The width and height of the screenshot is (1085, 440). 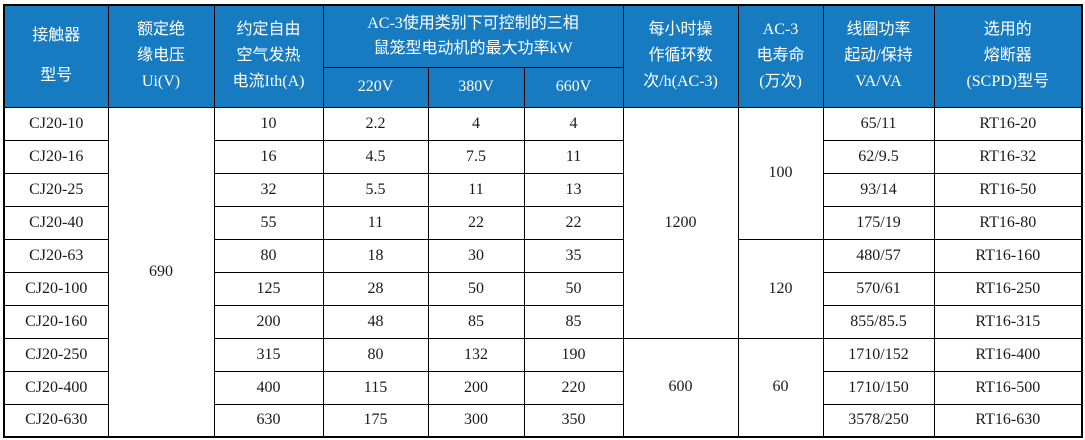 What do you see at coordinates (1008, 288) in the screenshot?
I see `cell-fuse: RT16-250` at bounding box center [1008, 288].